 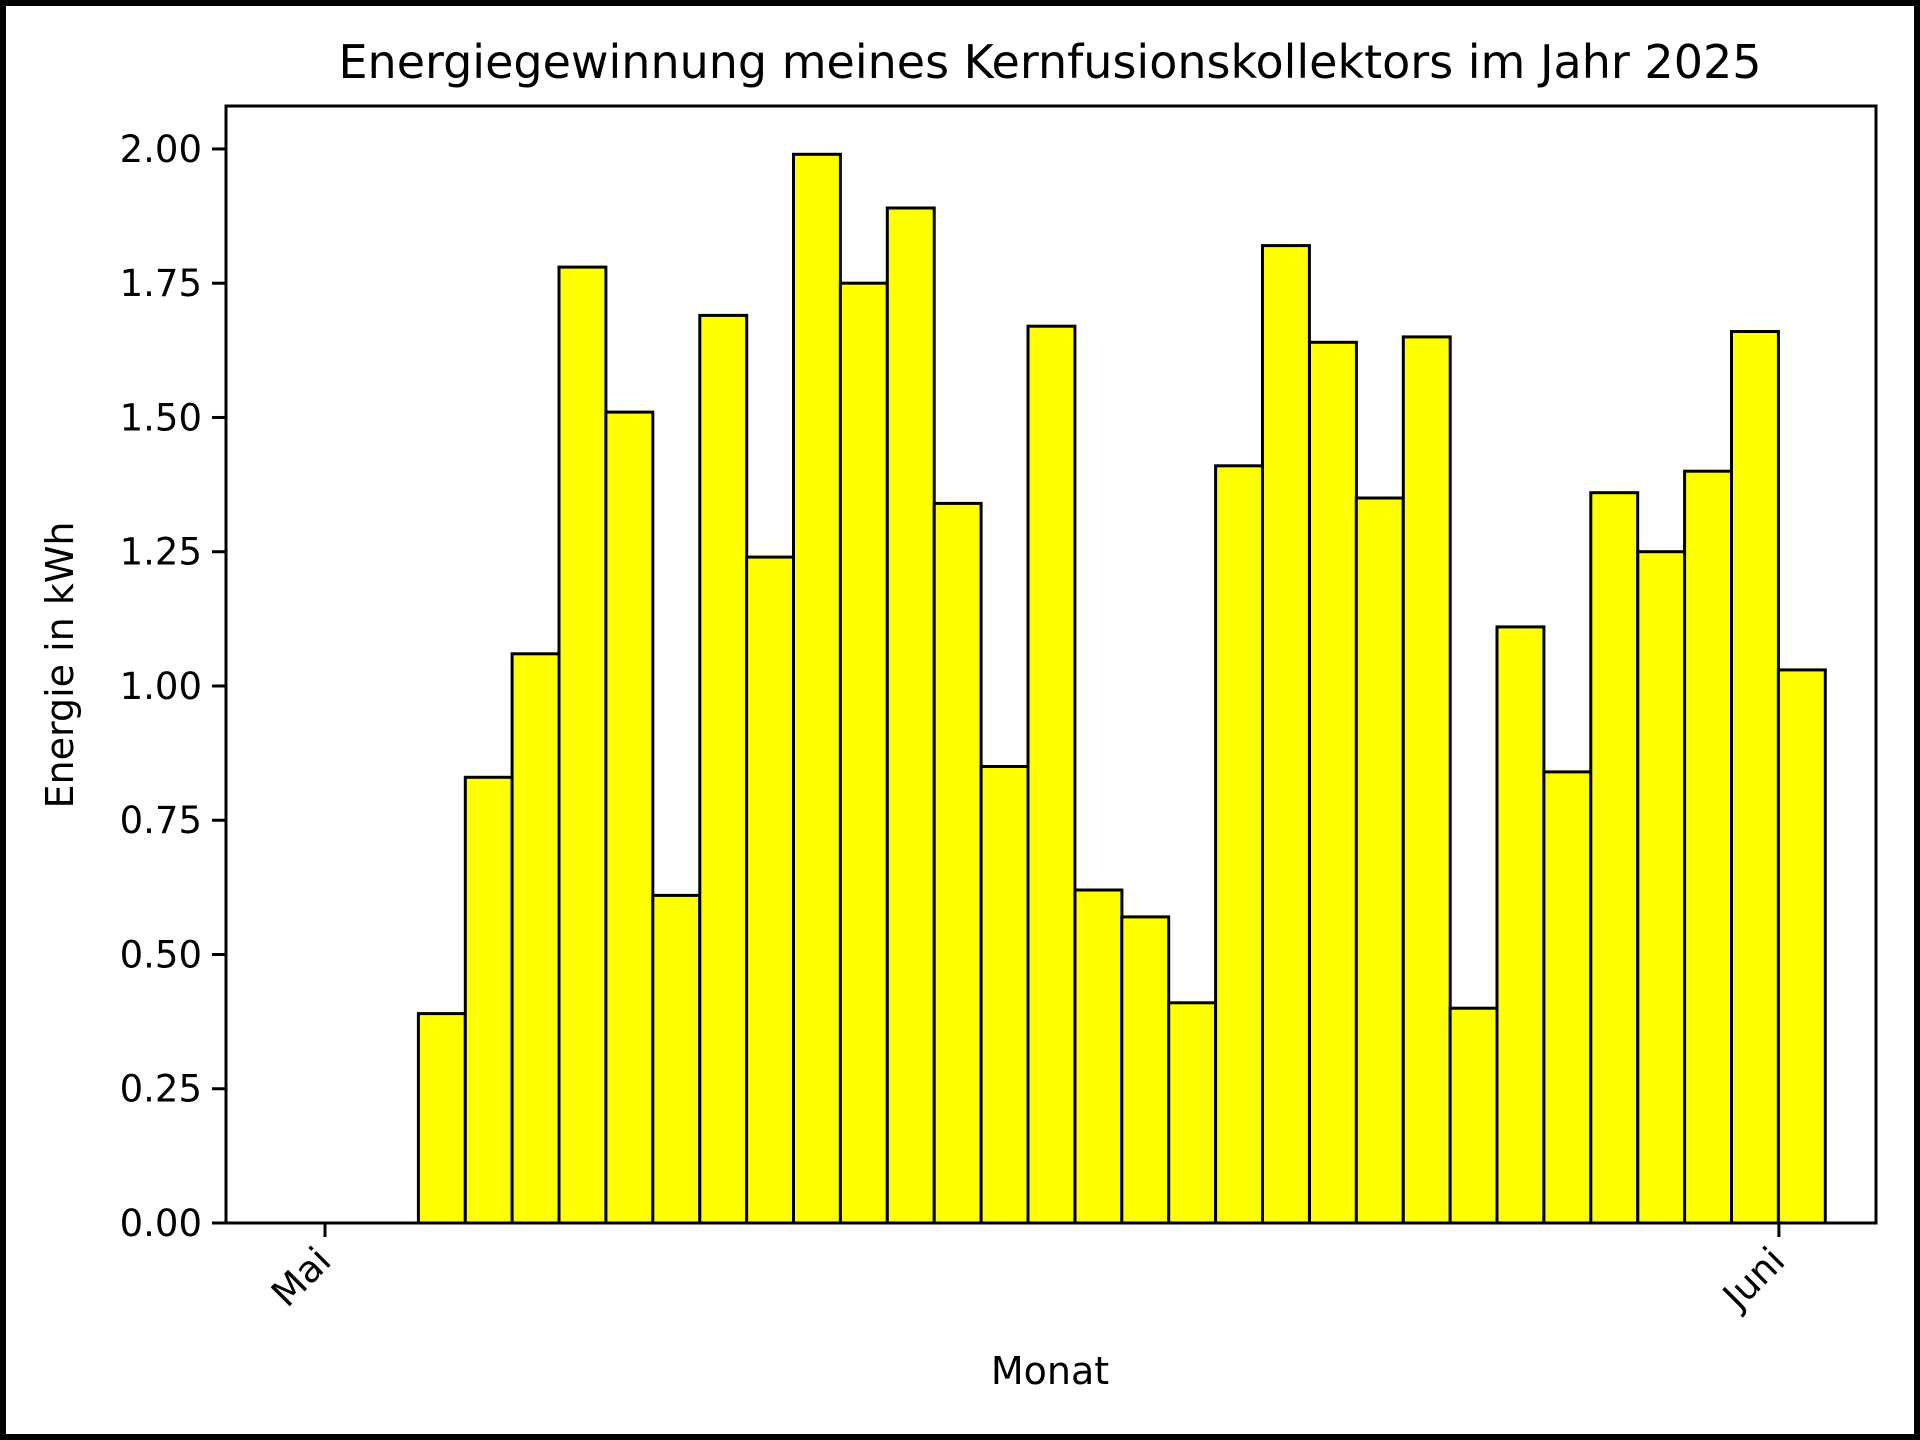 I want to click on y-tick-label: 0.75, so click(x=161, y=820).